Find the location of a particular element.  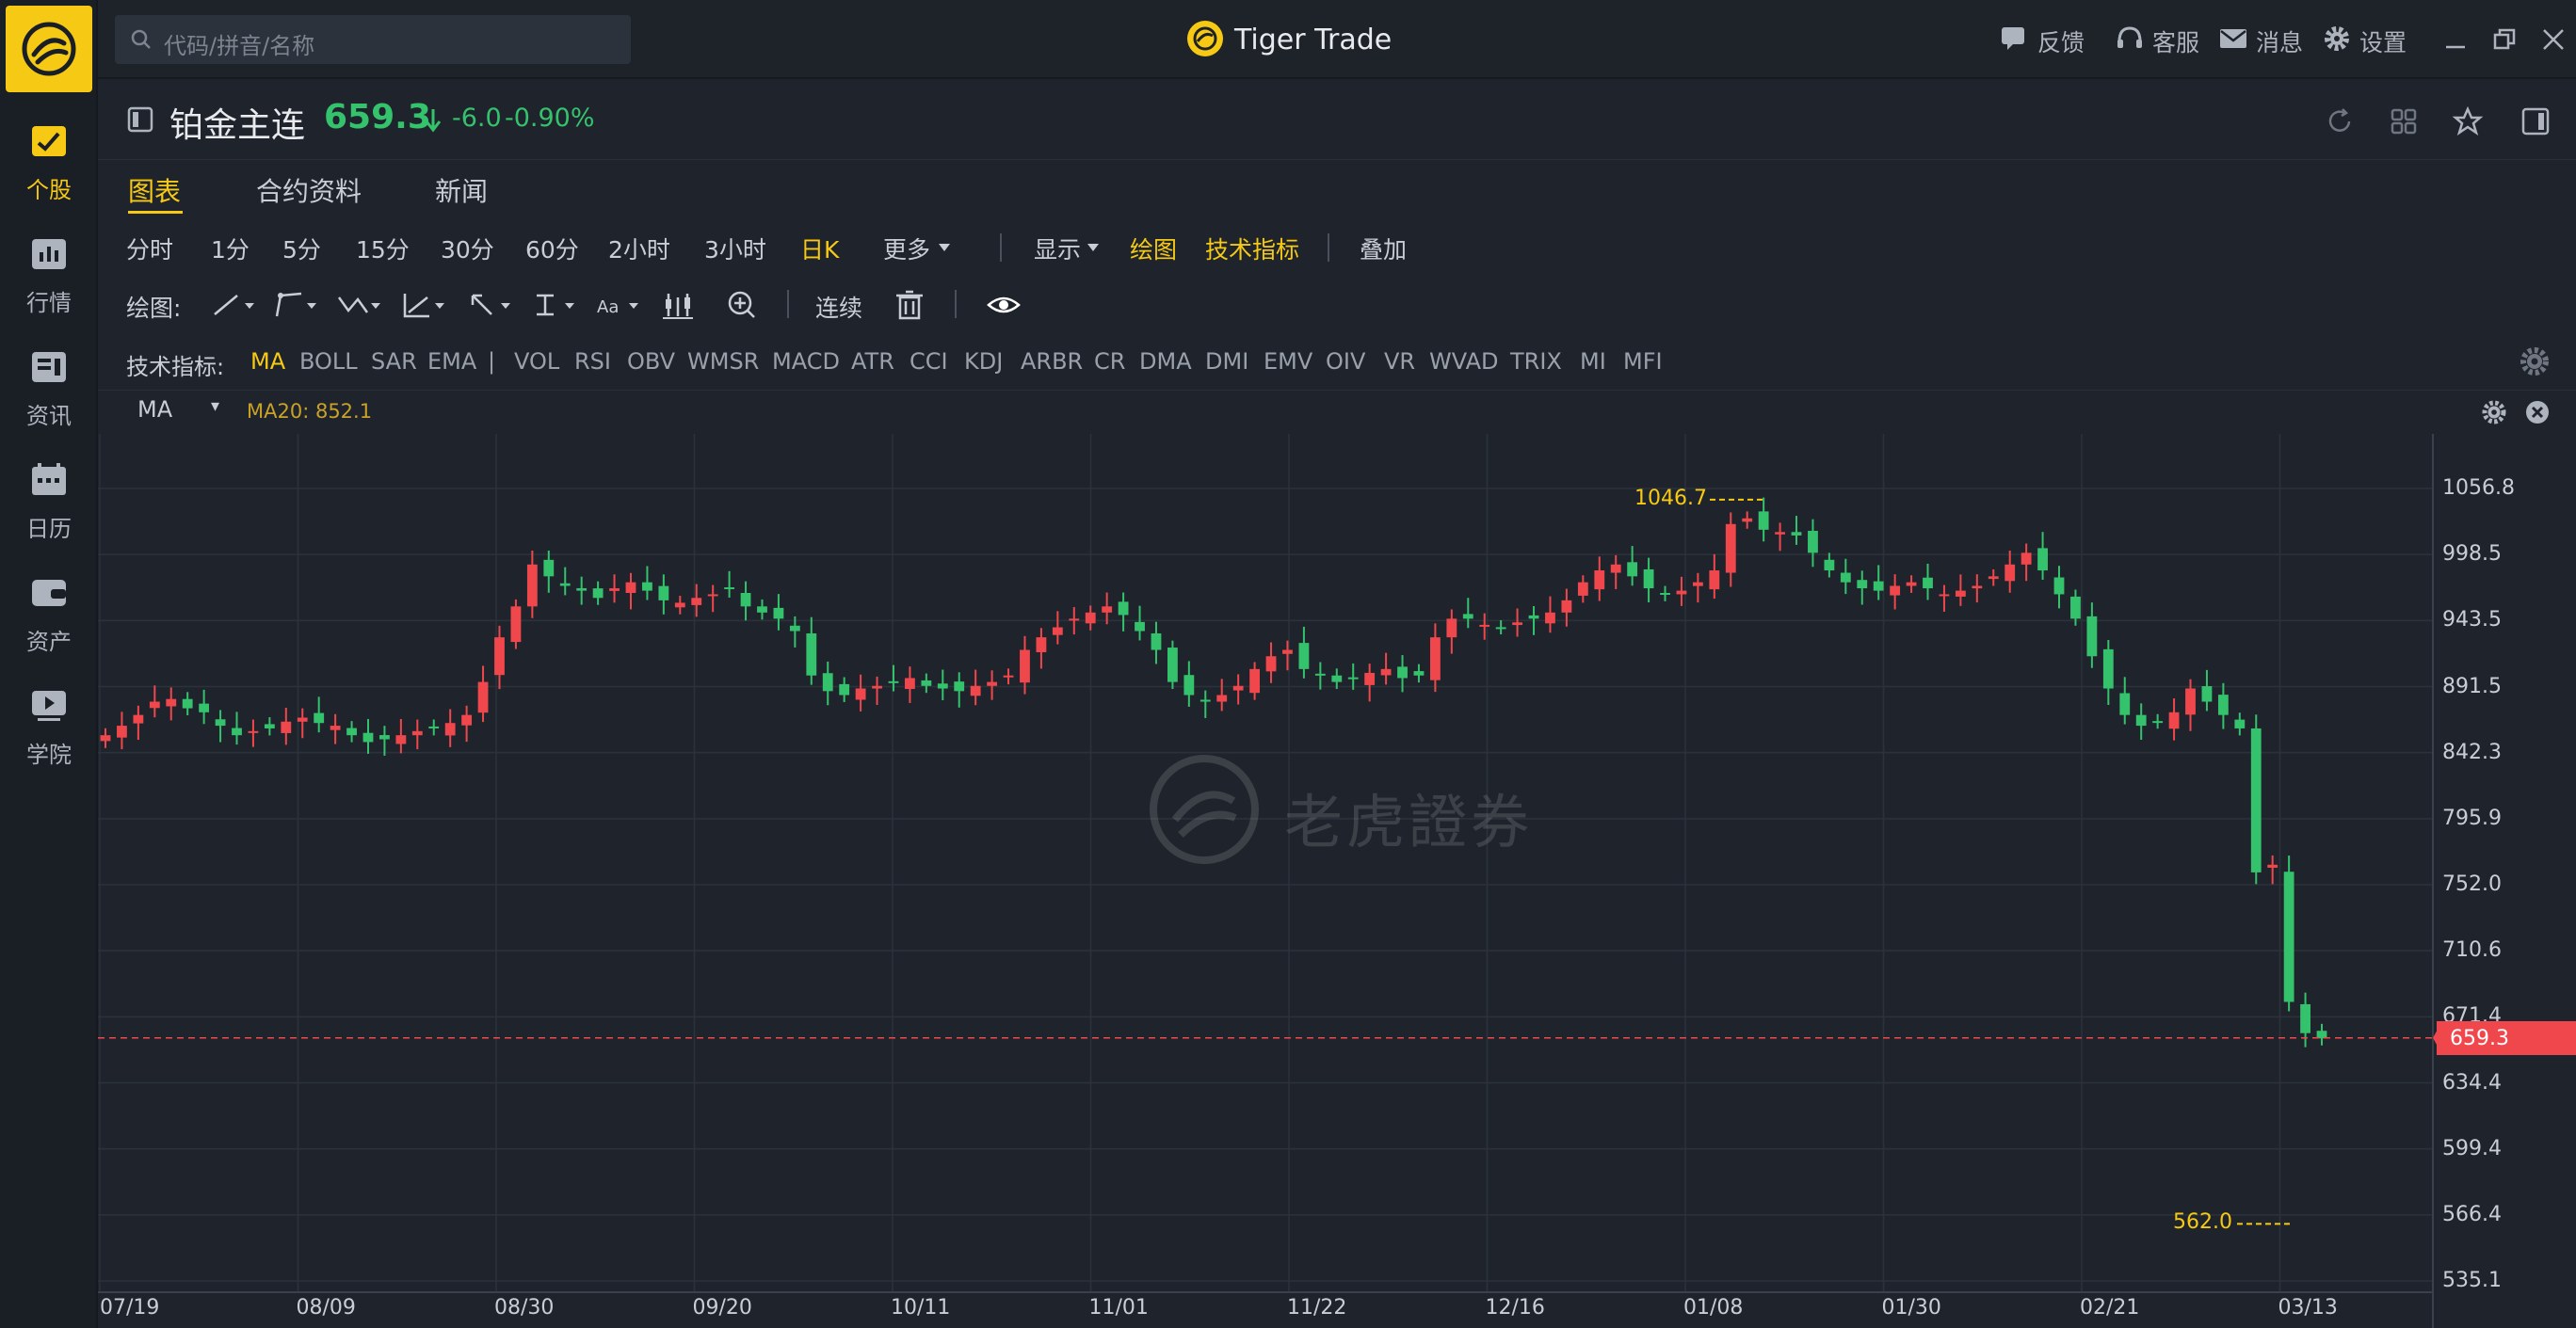

indicator-trix: TRIX is located at coordinates (1536, 361).